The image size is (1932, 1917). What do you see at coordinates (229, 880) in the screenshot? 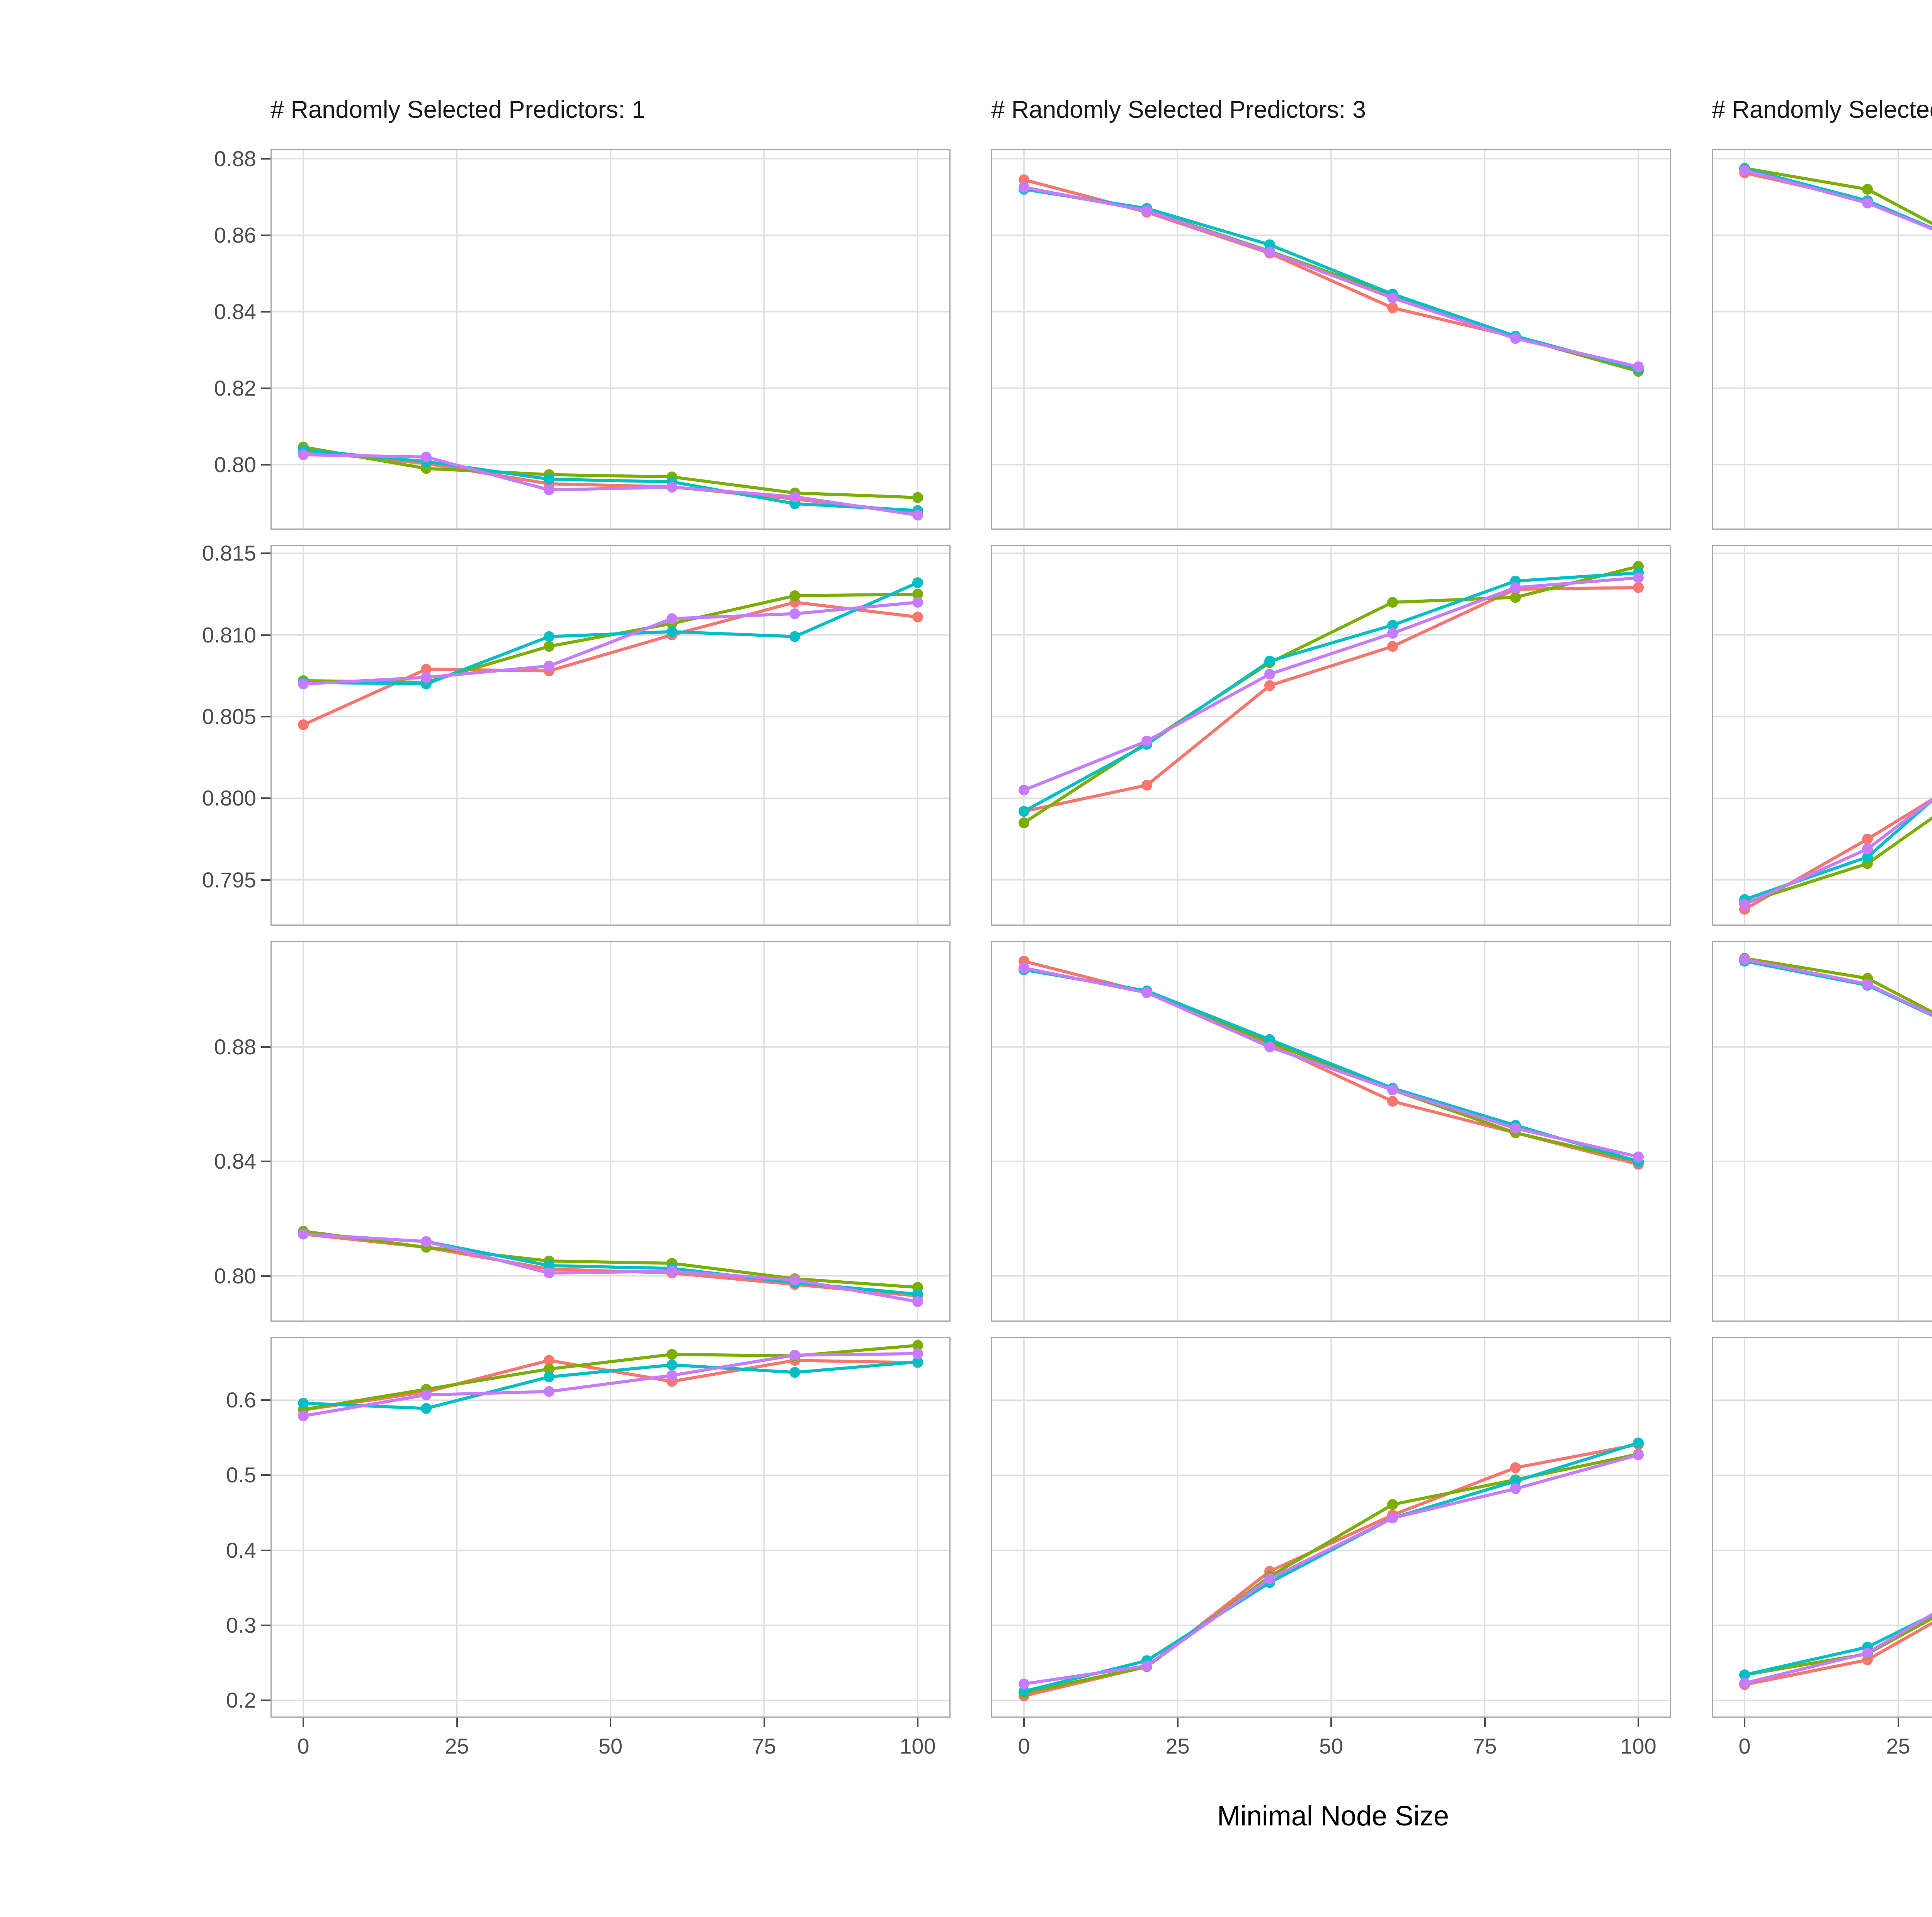
I see `y-tick-label: 0.795` at bounding box center [229, 880].